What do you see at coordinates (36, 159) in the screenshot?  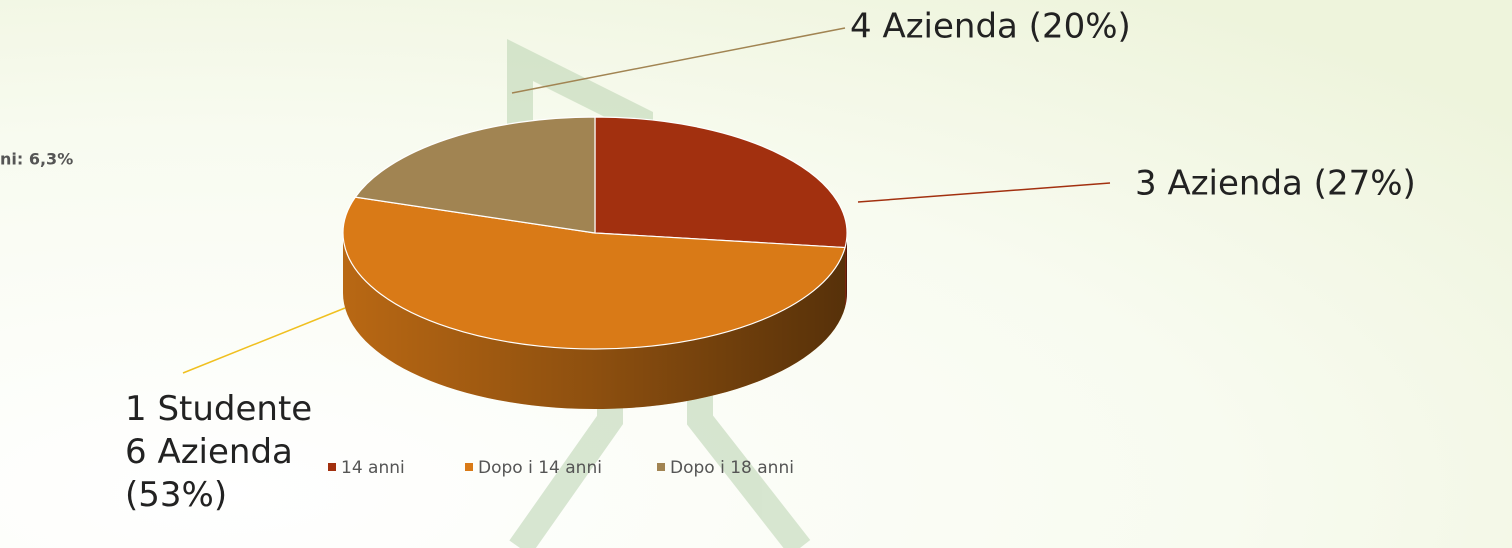 I see `annotation: ni: 6,3%` at bounding box center [36, 159].